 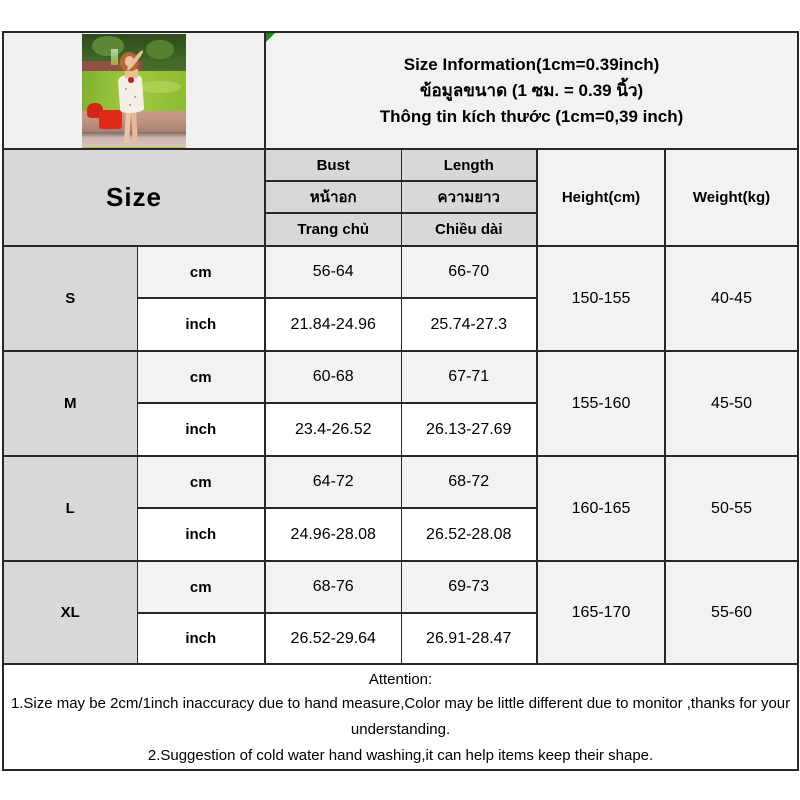 What do you see at coordinates (333, 638) in the screenshot?
I see `bust-inch-xl: 26.52-29.64` at bounding box center [333, 638].